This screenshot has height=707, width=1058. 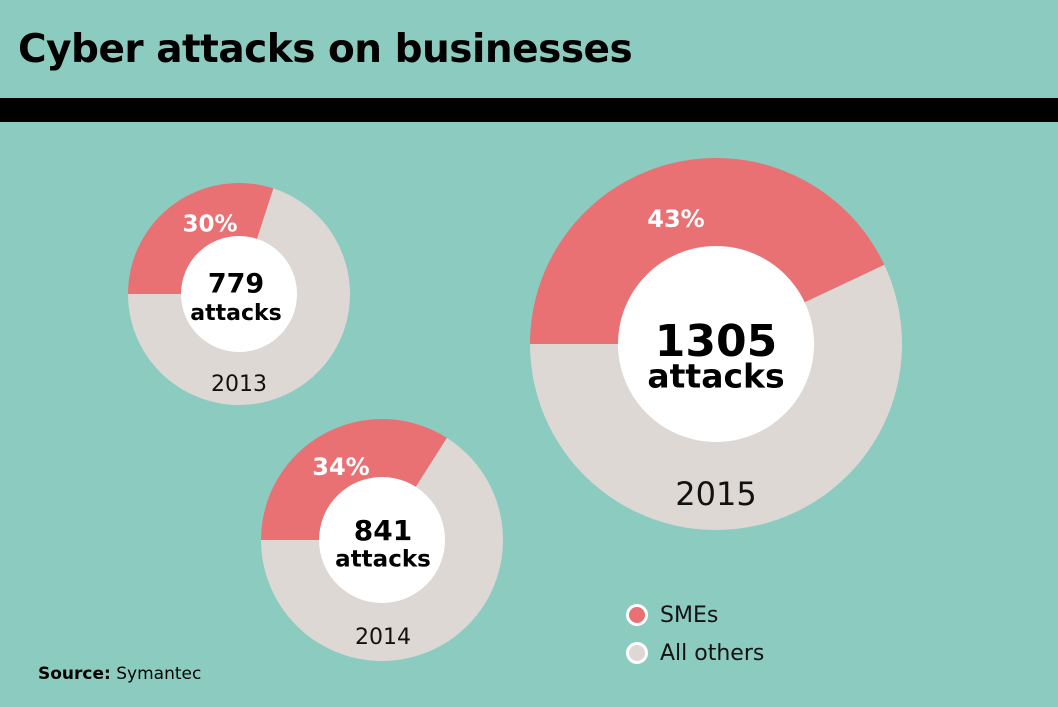 I want to click on year-label-2013: 2013, so click(x=239, y=384).